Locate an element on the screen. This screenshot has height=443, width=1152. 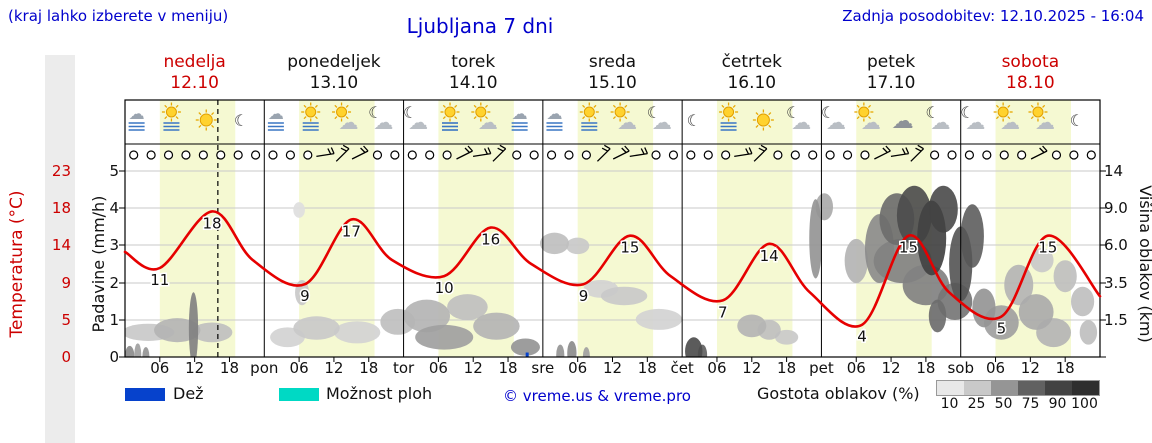
day-header-name: petek is located at coordinates (891, 62).